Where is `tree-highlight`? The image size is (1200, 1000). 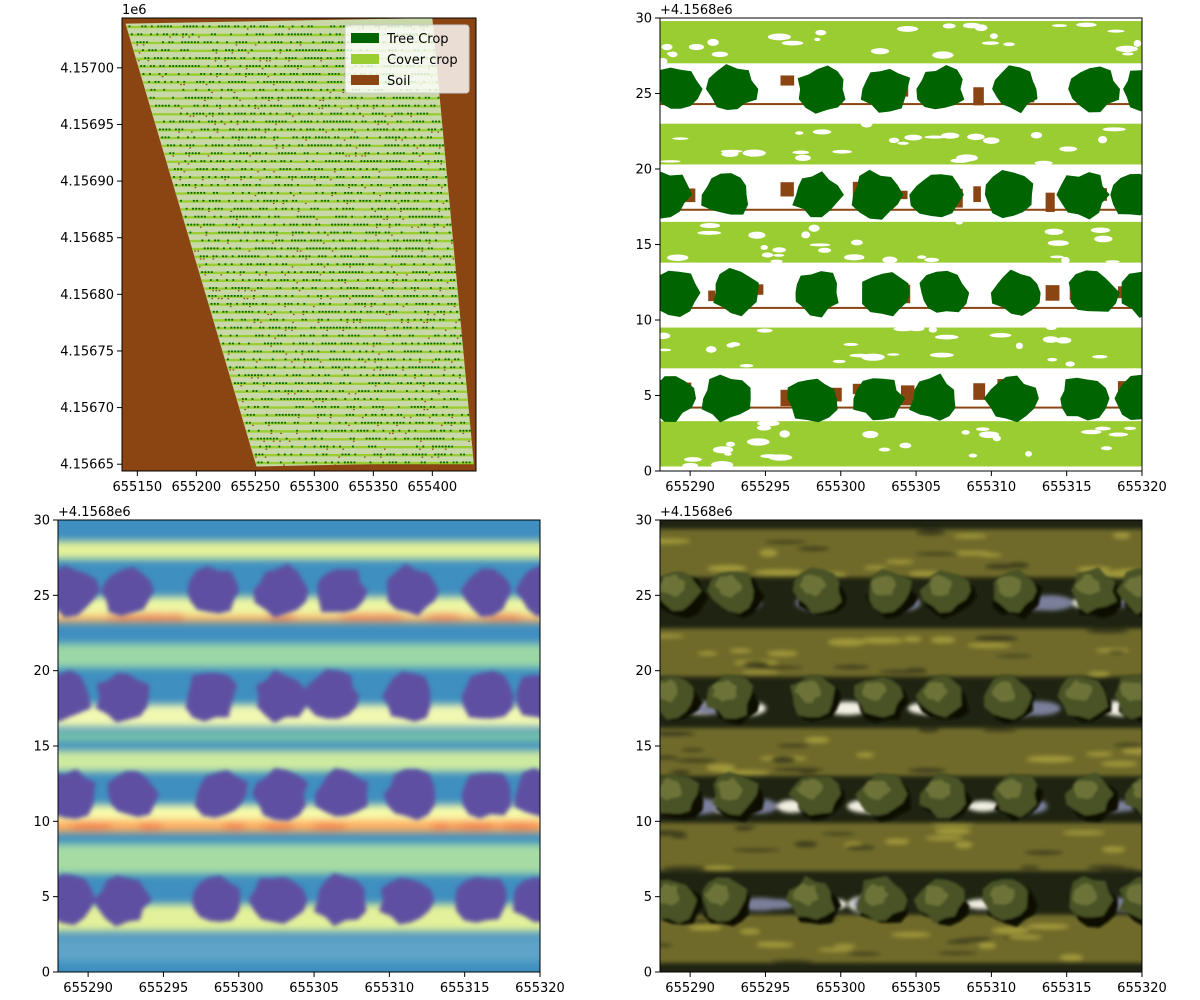
tree-highlight is located at coordinates (1087, 584).